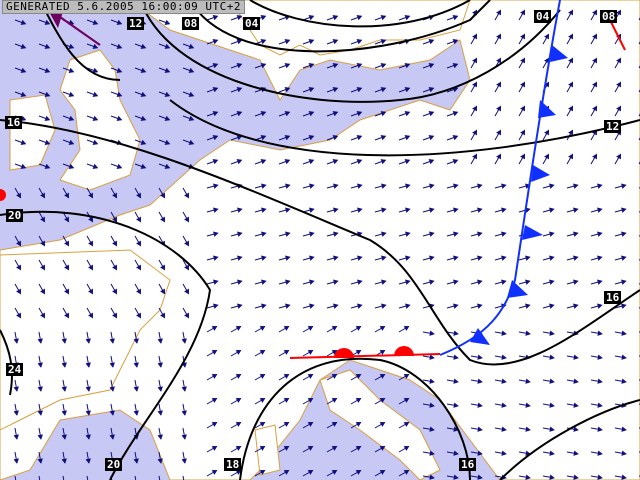  What do you see at coordinates (32, 132) in the screenshot?
I see `land-ireland` at bounding box center [32, 132].